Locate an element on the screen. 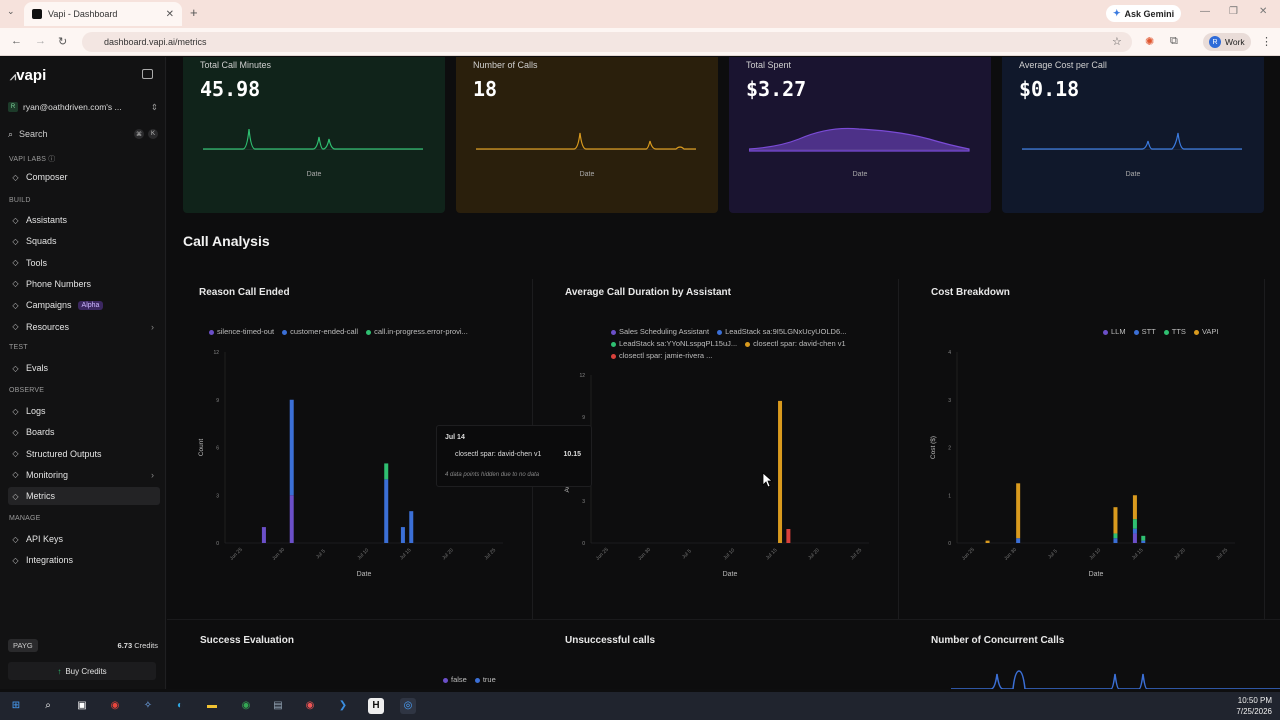 This screenshot has width=1280, height=720. extension-icon: ✺ is located at coordinates (1150, 42).